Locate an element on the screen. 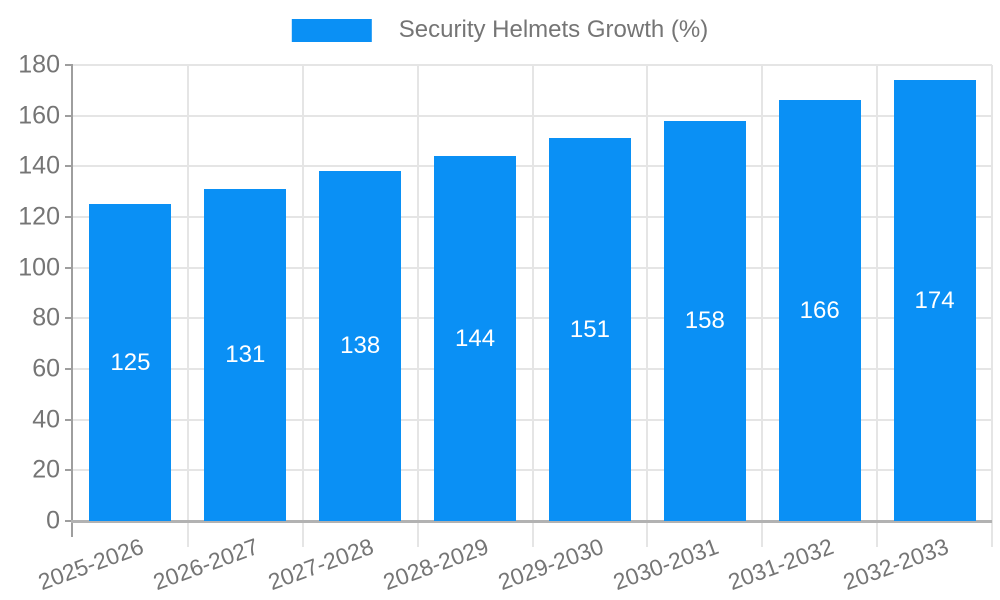 This screenshot has width=1000, height=600. y-axis-tick-label: 20 is located at coordinates (46, 469).